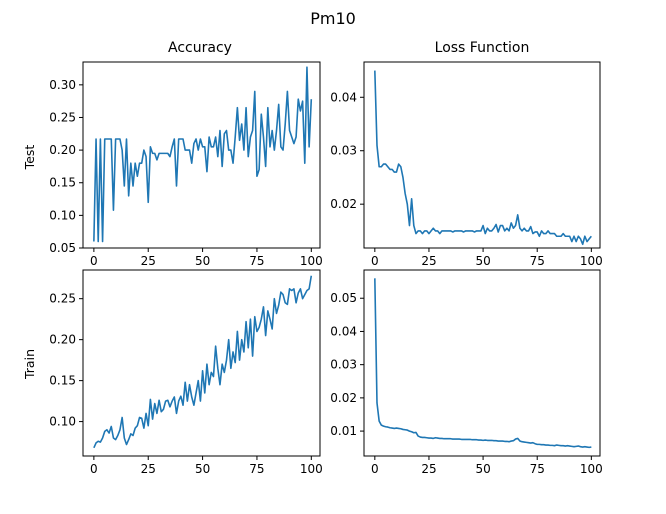 The height and width of the screenshot is (514, 666). I want to click on y-tick-label-train-loss-4: 0.05, so click(343, 298).